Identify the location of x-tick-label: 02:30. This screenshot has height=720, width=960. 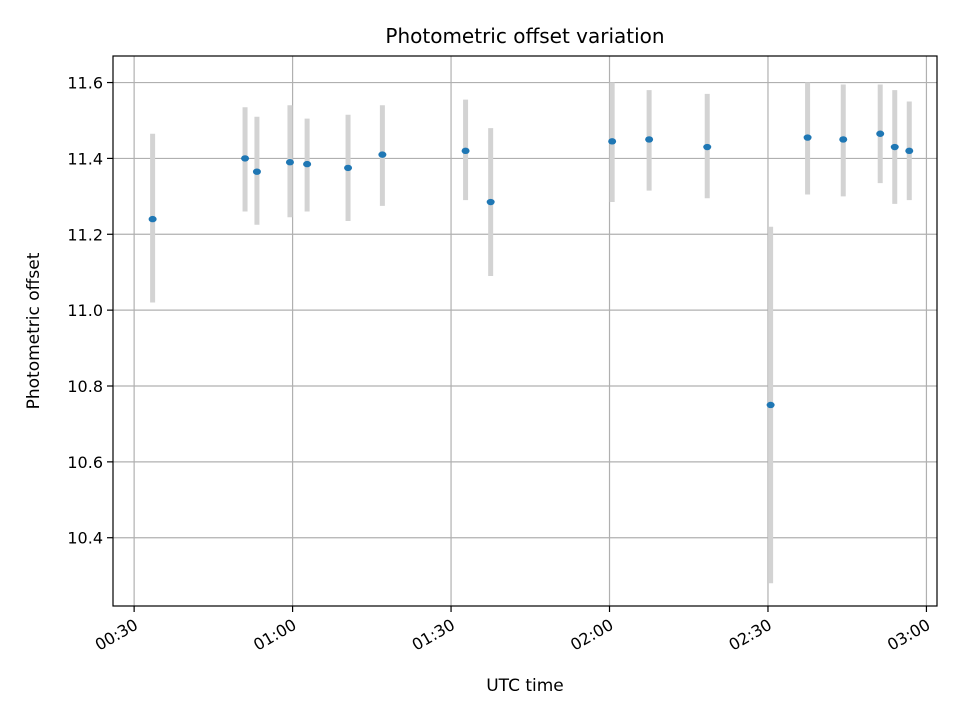
(750, 635).